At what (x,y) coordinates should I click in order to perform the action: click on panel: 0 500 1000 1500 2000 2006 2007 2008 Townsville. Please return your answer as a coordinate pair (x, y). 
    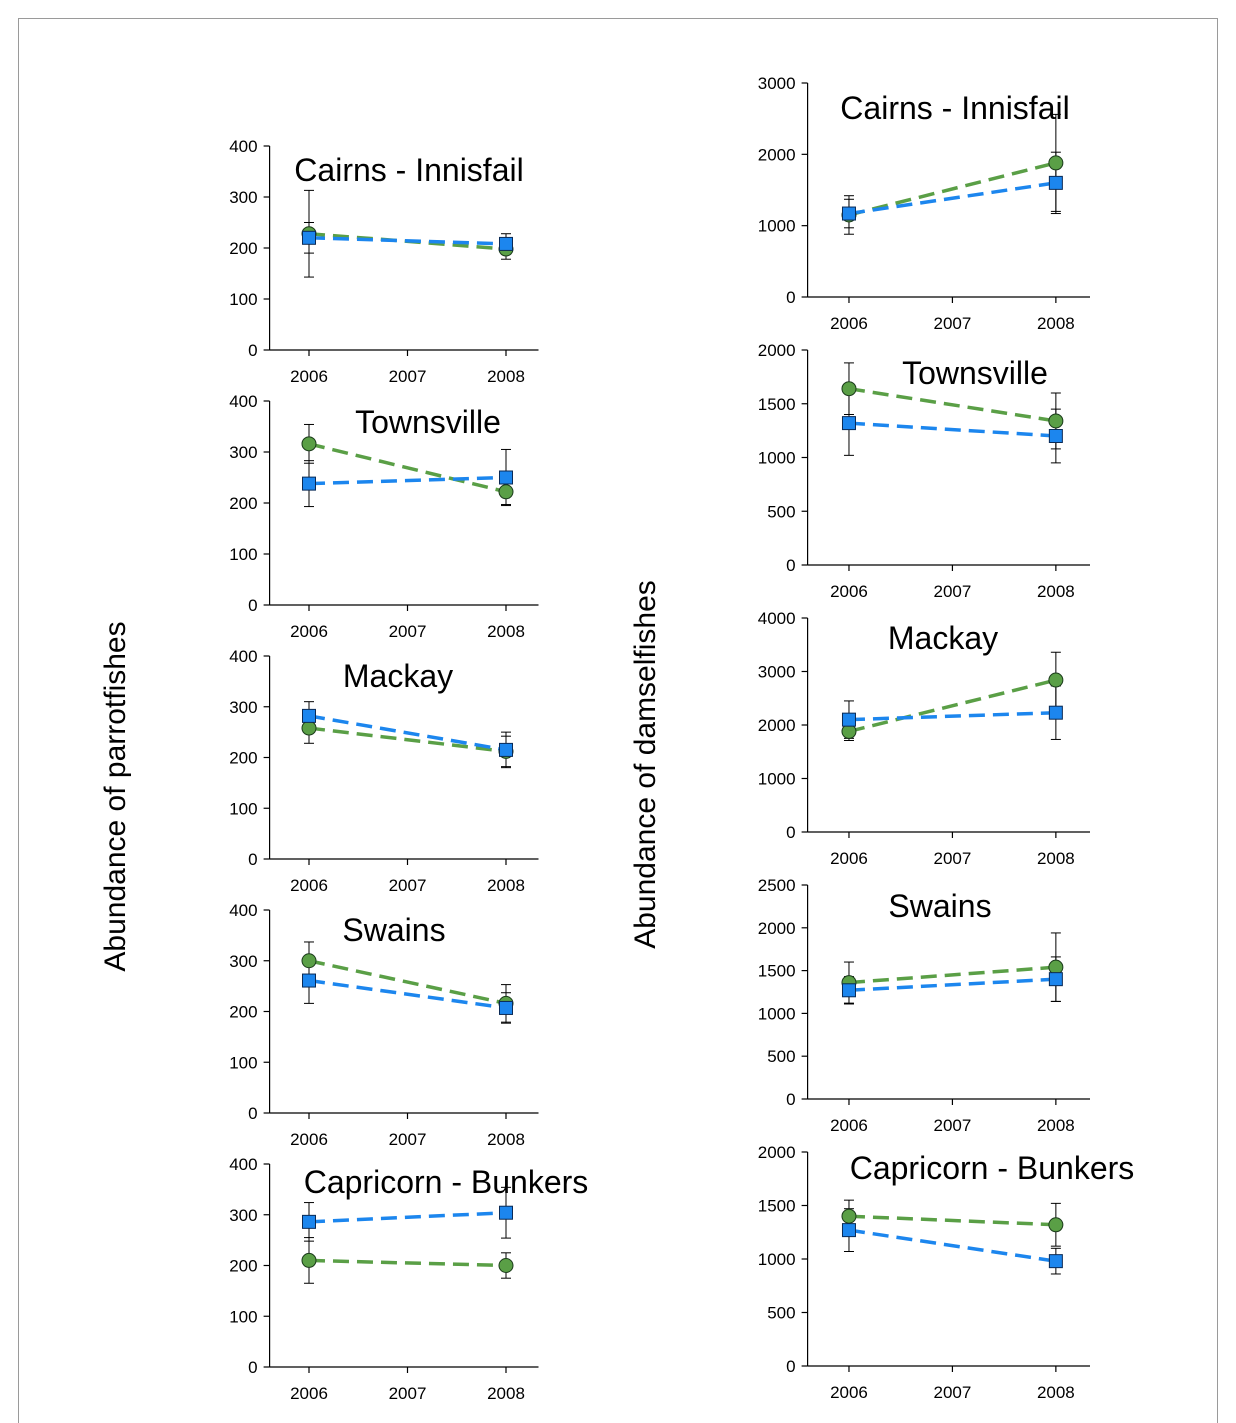
    Looking at the image, I should click on (924, 471).